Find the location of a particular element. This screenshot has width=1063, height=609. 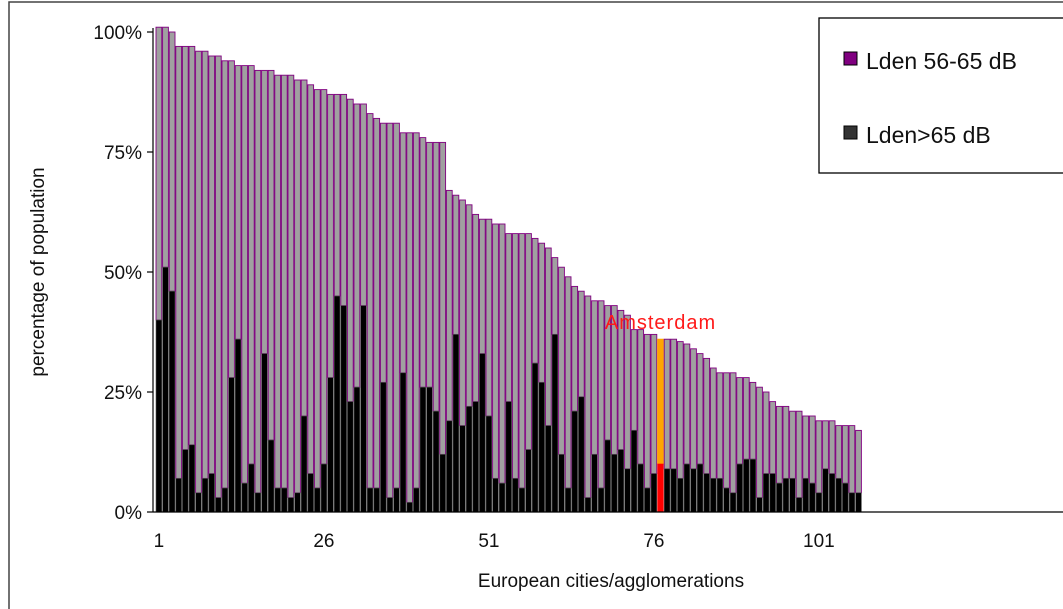

x-tick-label: 26 is located at coordinates (323, 541).